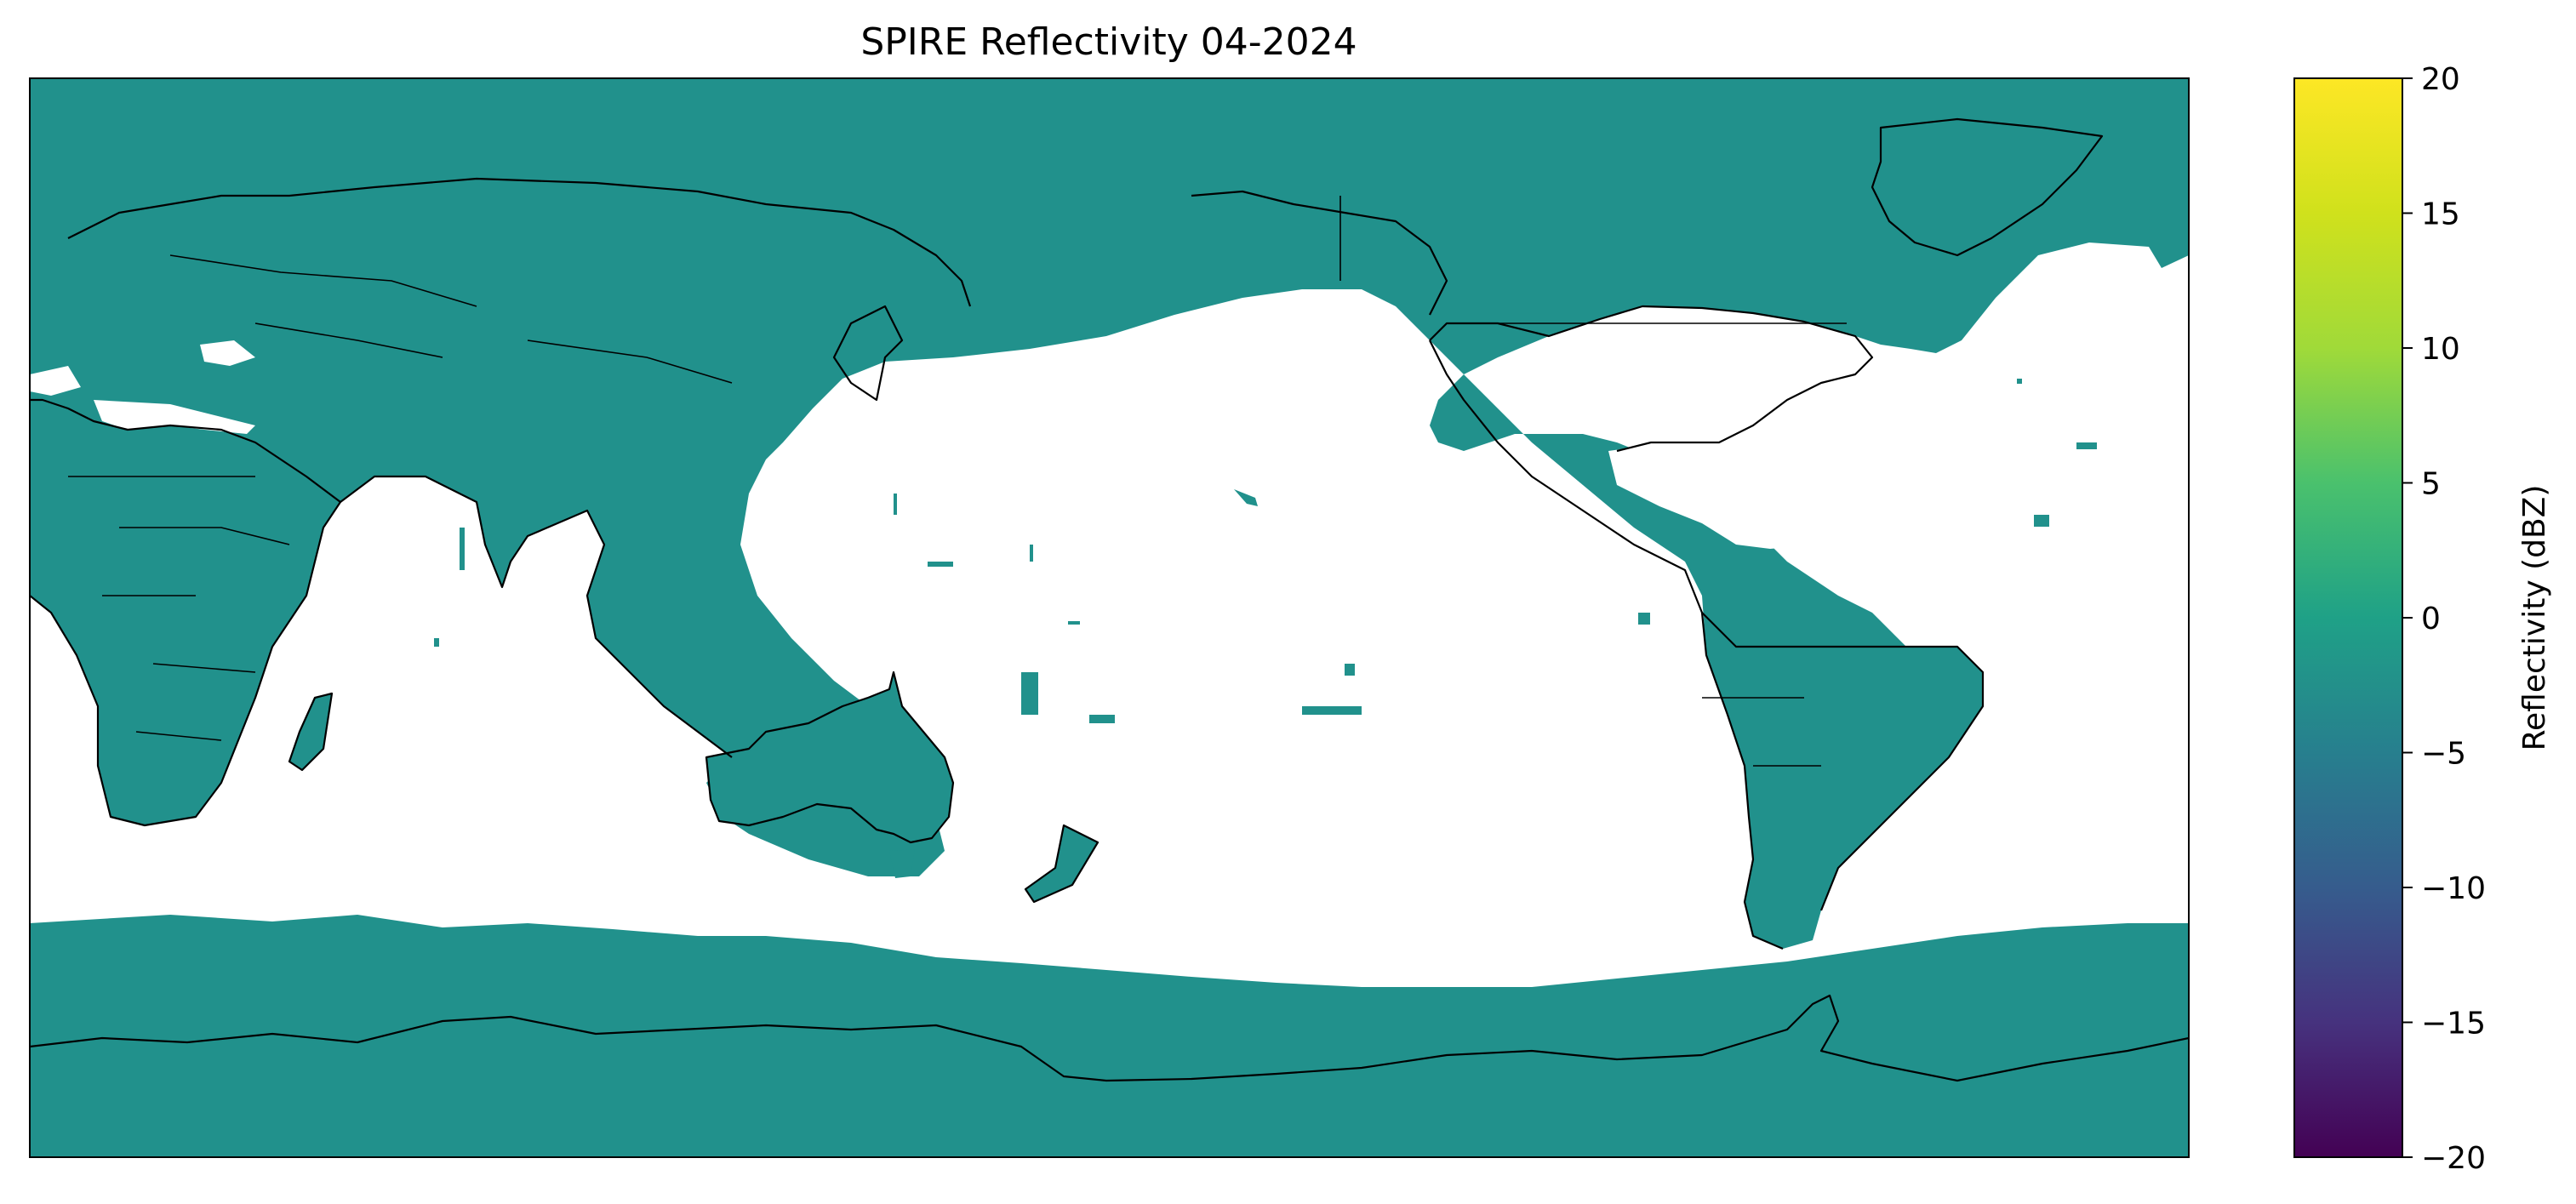 Image resolution: width=2576 pixels, height=1204 pixels. Describe the element at coordinates (2453, 888) in the screenshot. I see `colorbar-tick-label: −10` at that location.